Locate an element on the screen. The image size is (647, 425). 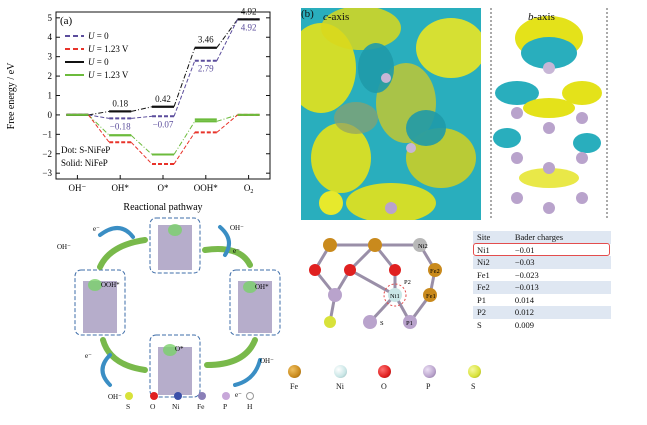
value-label-black: 0.42 is located at coordinates (163, 99).